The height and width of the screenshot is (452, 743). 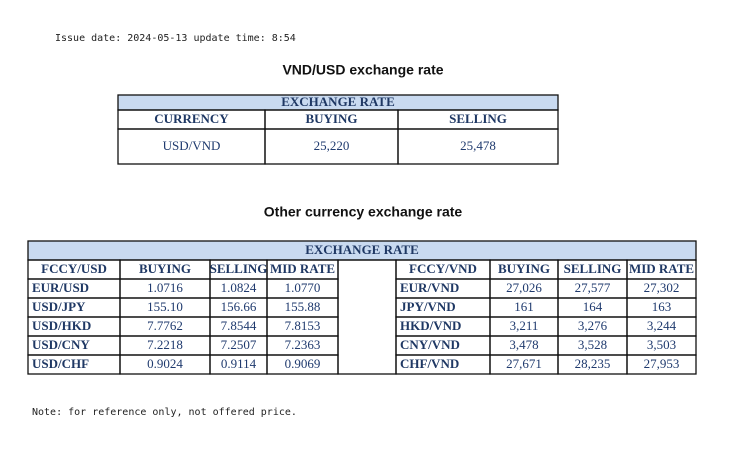 What do you see at coordinates (523, 344) in the screenshot?
I see `cell-text: 3,478` at bounding box center [523, 344].